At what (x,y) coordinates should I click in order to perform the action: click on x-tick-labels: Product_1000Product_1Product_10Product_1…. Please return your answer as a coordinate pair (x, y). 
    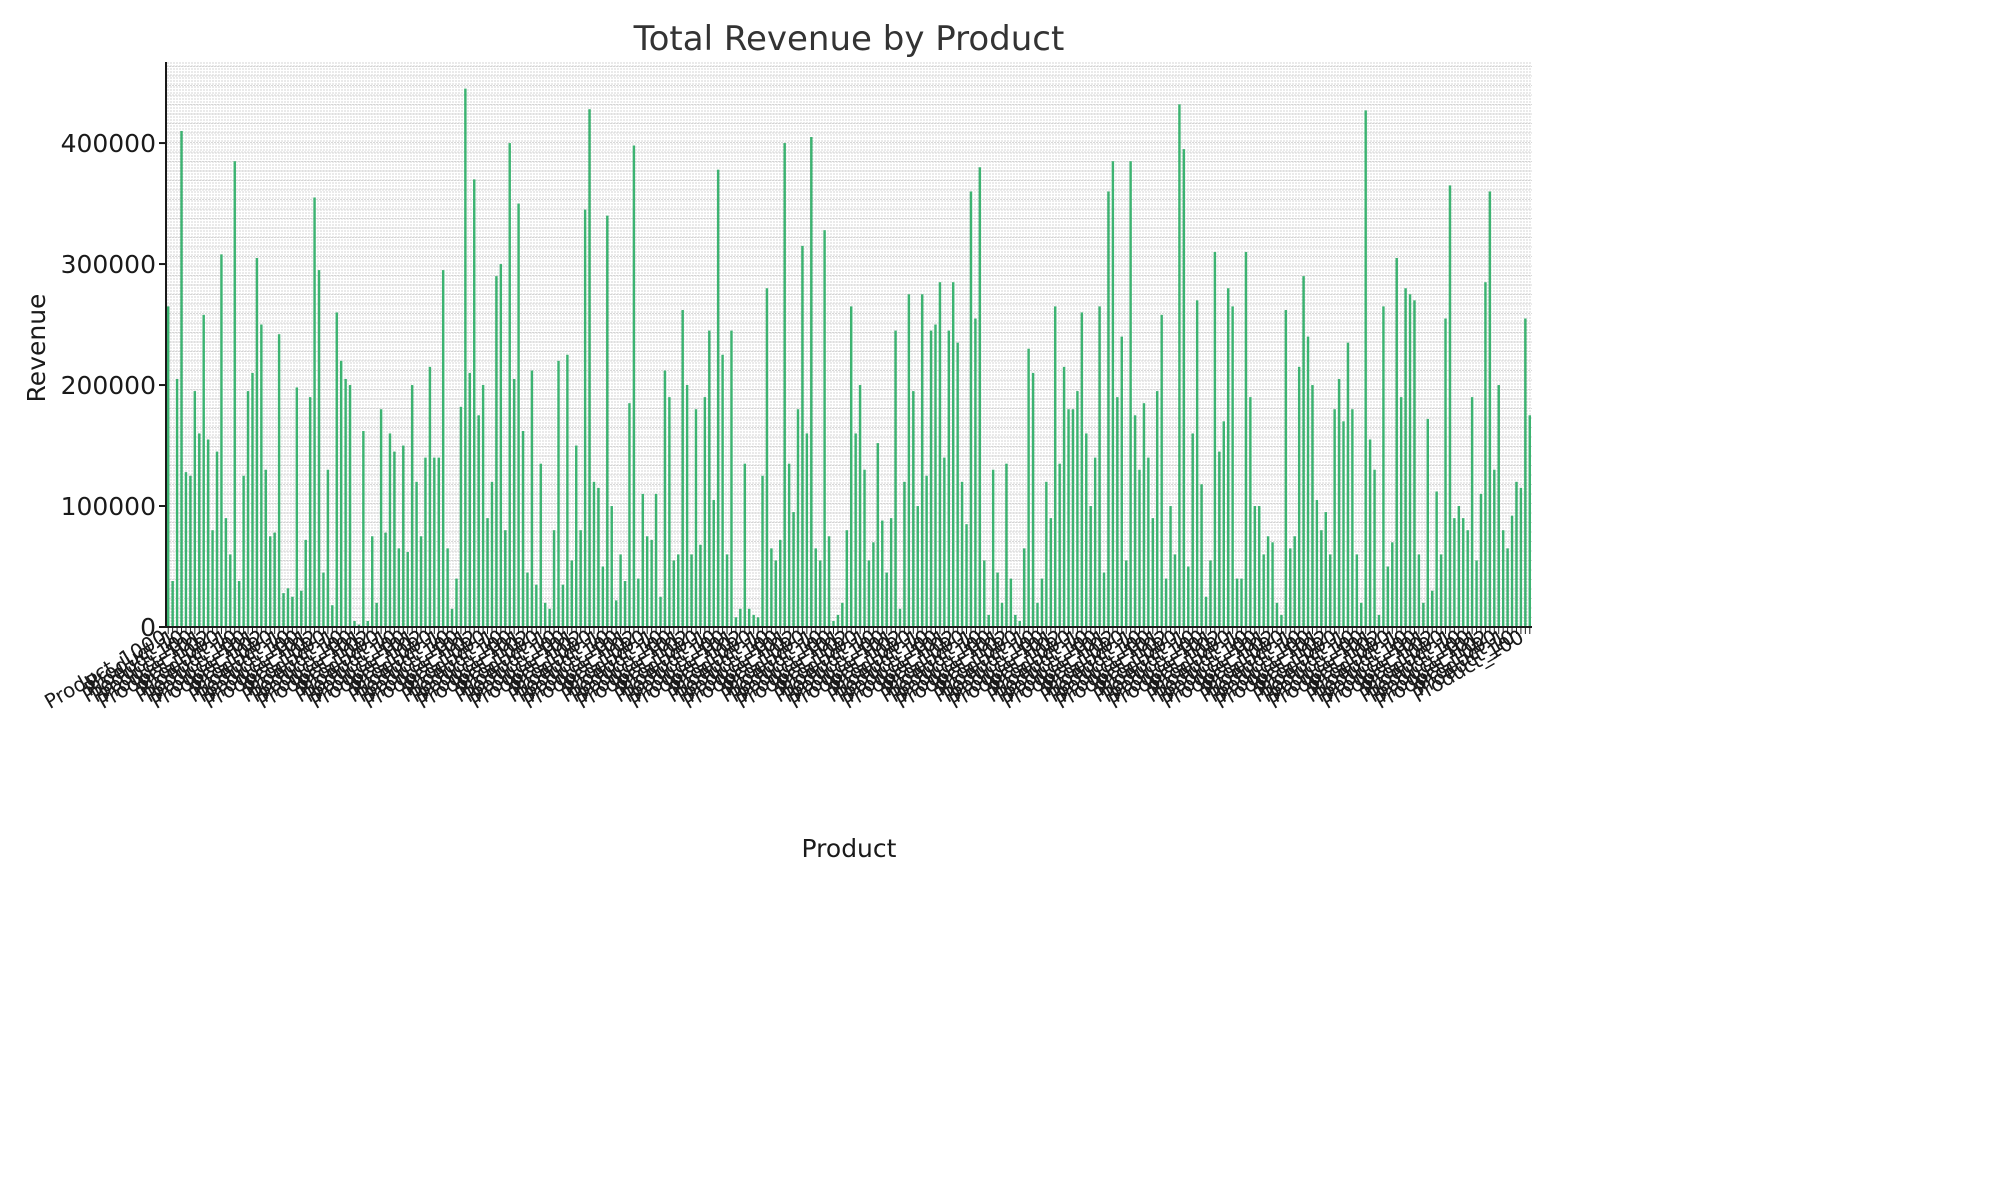
    Looking at the image, I should click on (785, 669).